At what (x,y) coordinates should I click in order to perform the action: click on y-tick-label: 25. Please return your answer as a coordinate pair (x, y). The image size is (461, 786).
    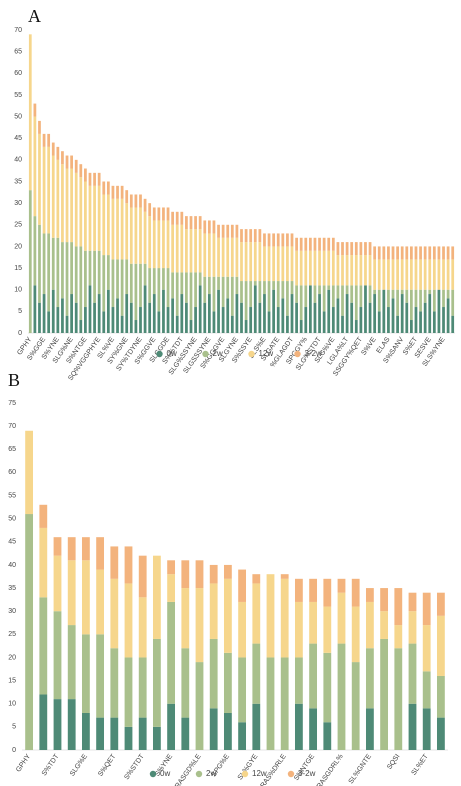
    Looking at the image, I should click on (12, 634).